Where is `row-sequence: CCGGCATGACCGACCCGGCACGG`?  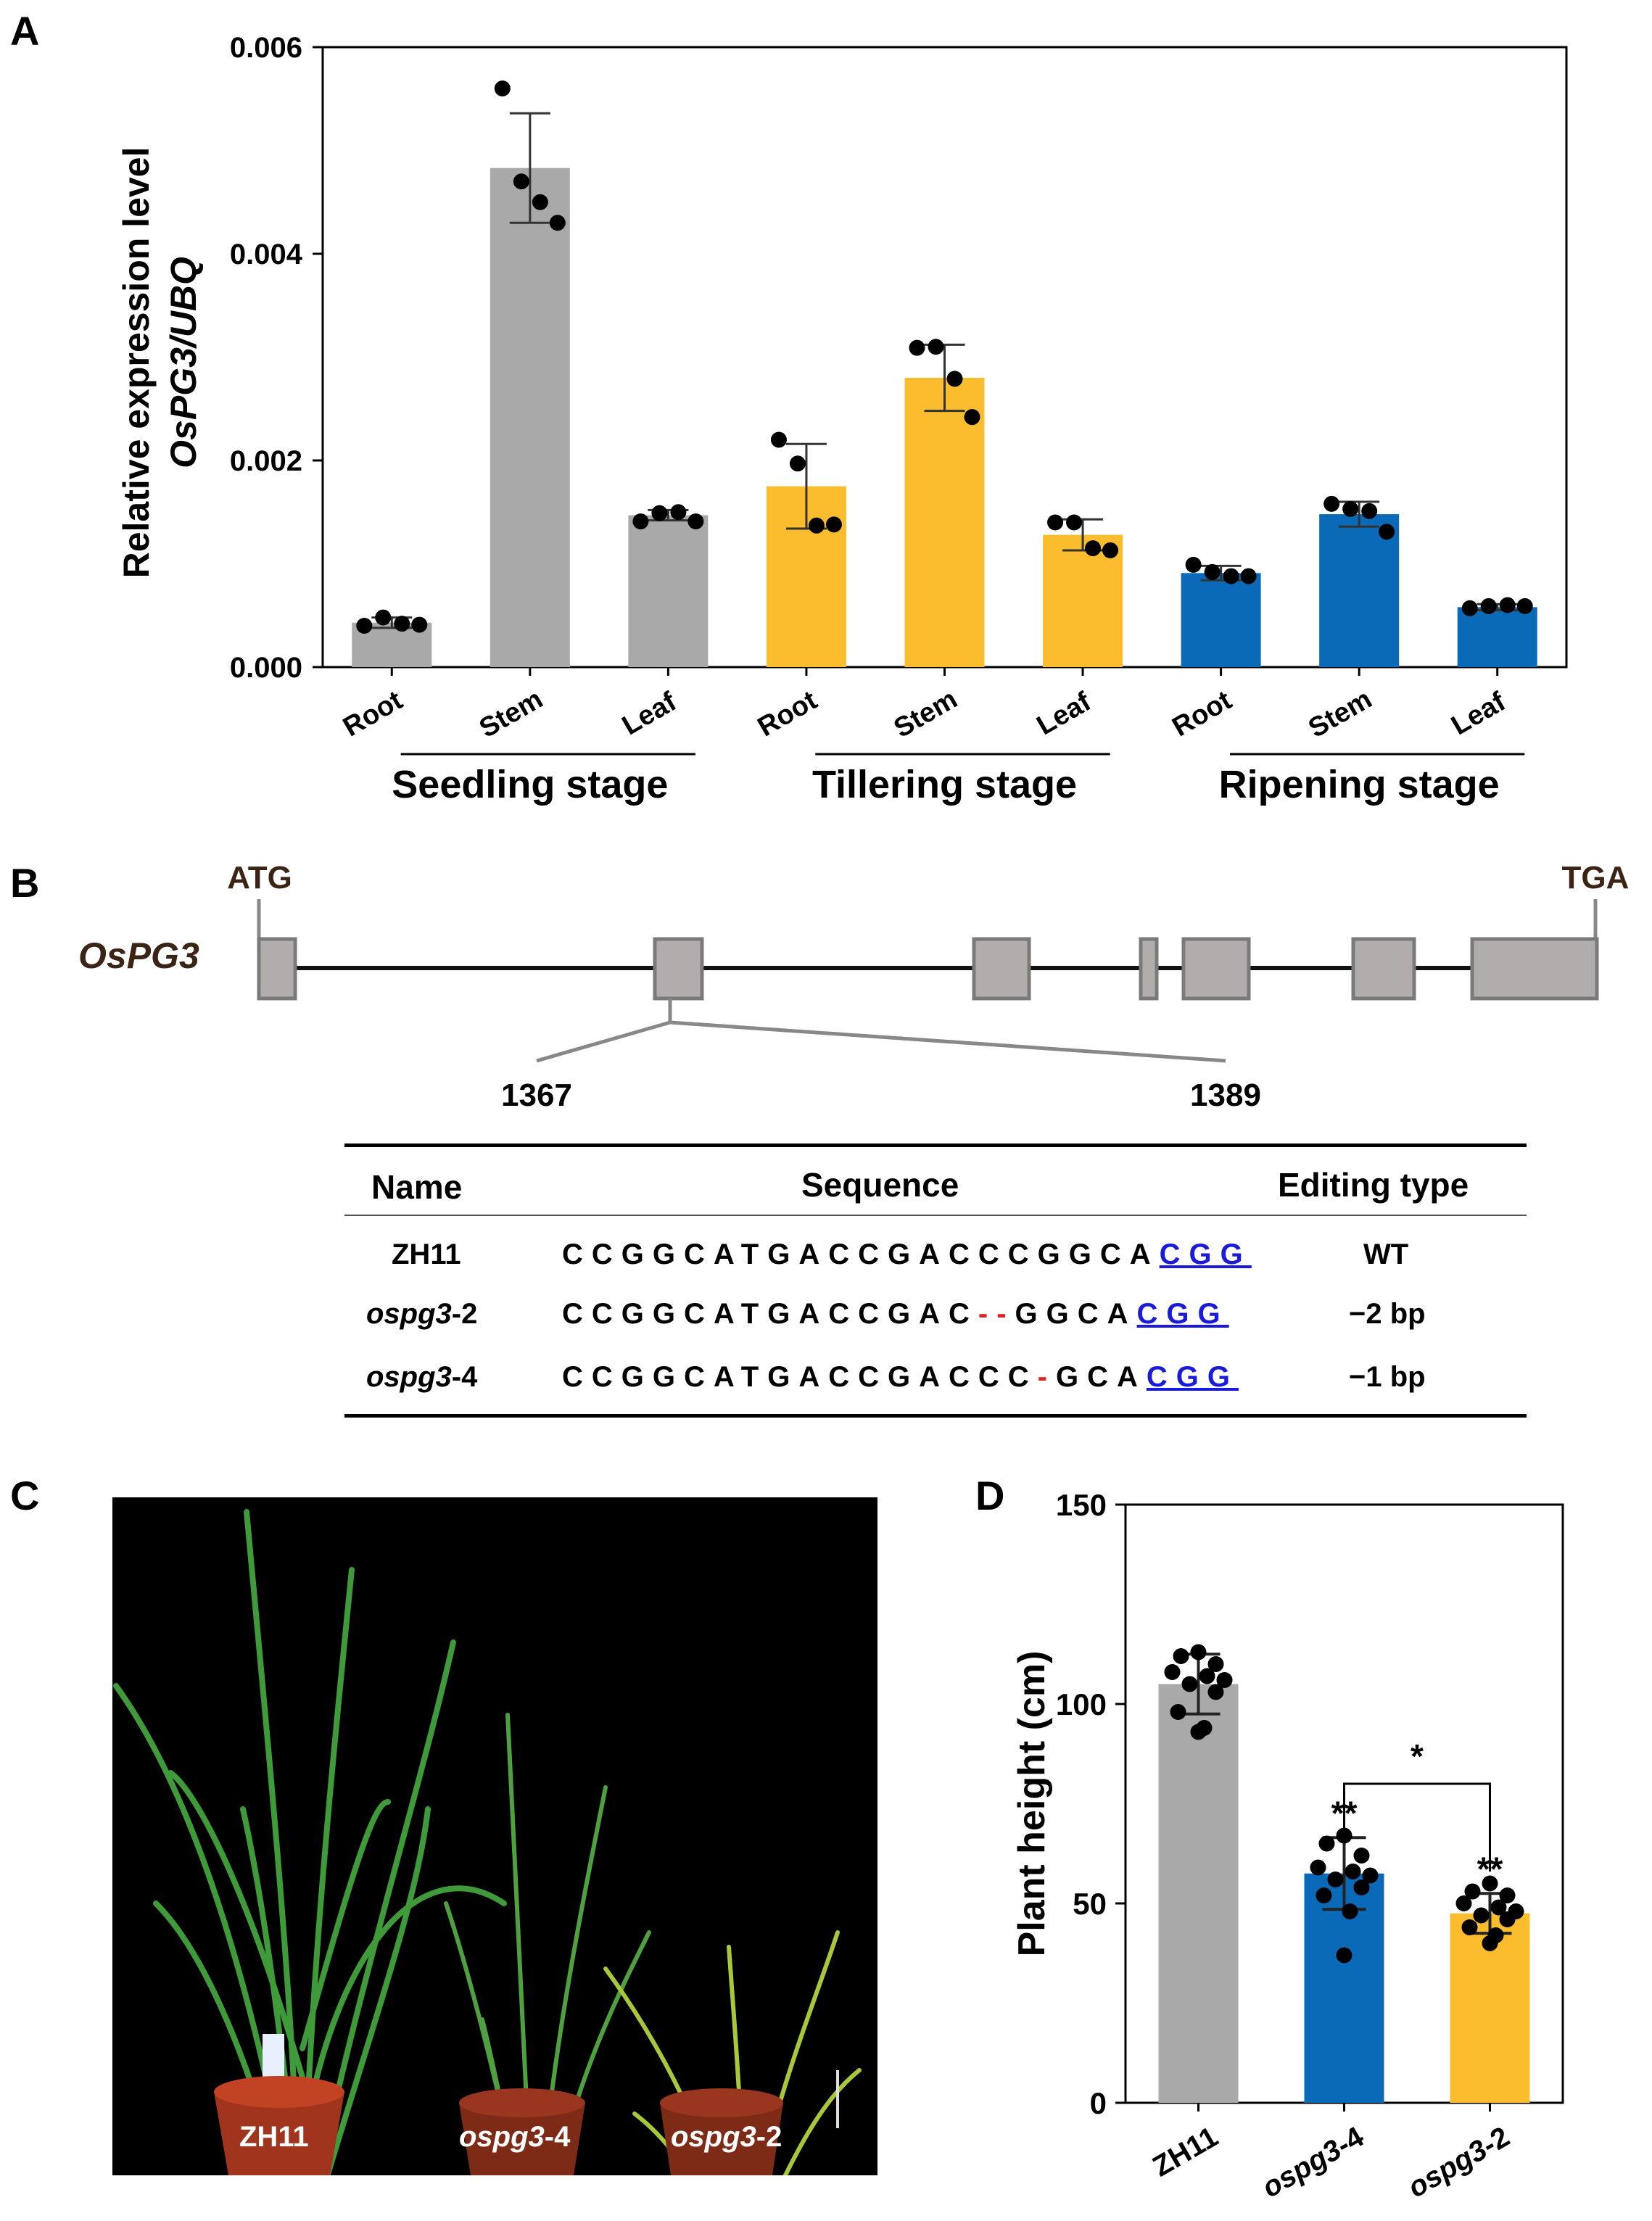 row-sequence: CCGGCATGACCGACCCGGCACGG is located at coordinates (907, 1254).